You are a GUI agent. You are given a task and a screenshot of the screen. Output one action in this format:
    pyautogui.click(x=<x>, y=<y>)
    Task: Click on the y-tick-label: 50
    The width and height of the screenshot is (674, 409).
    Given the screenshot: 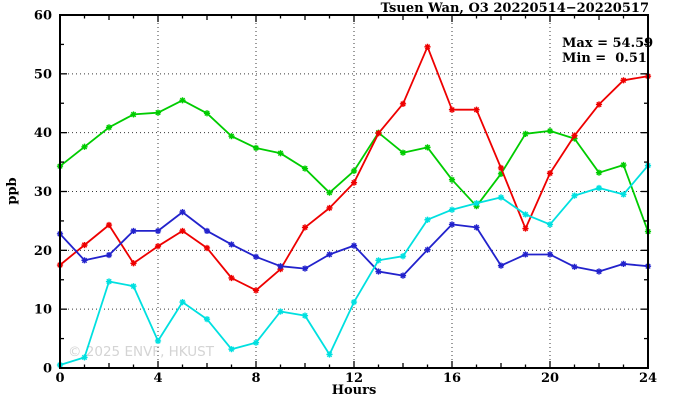 What is the action you would take?
    pyautogui.click(x=43, y=74)
    